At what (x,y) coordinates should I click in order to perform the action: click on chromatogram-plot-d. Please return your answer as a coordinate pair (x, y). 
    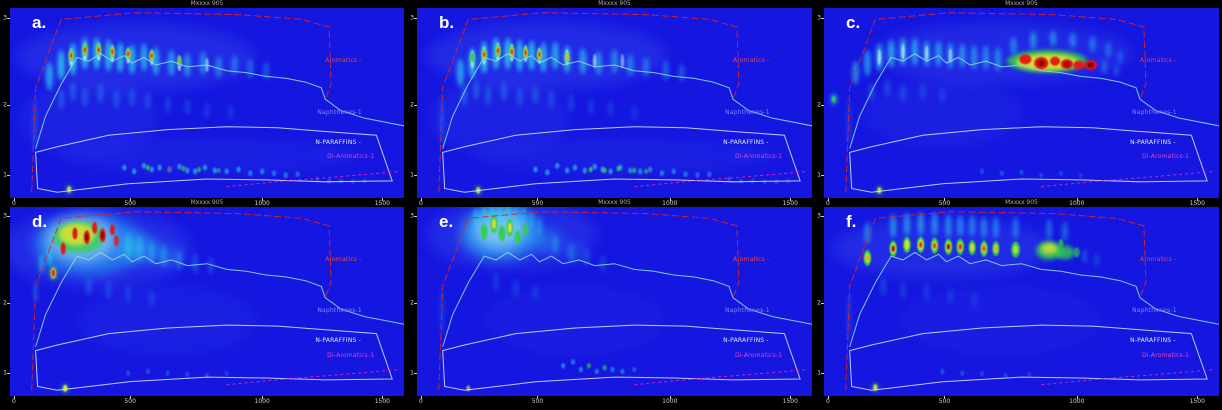
    Looking at the image, I should click on (207, 301).